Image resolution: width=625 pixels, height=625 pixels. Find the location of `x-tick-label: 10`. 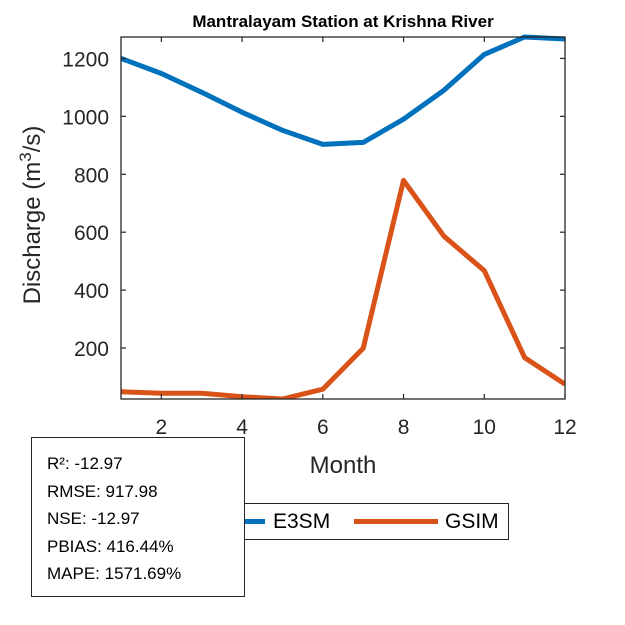

x-tick-label: 10 is located at coordinates (484, 427).